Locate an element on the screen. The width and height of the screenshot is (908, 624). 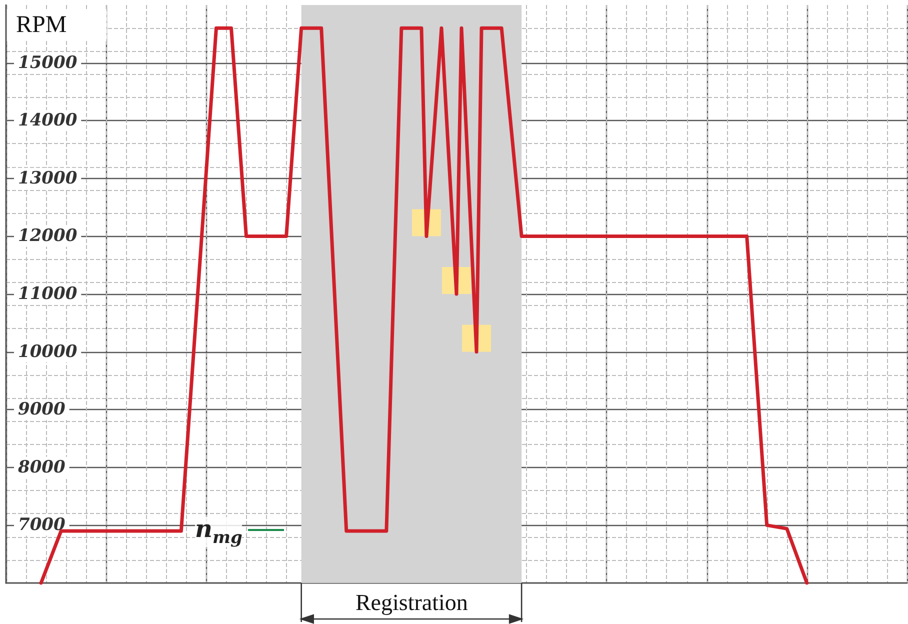
annotation: n$_{mg}$ is located at coordinates (218, 531).